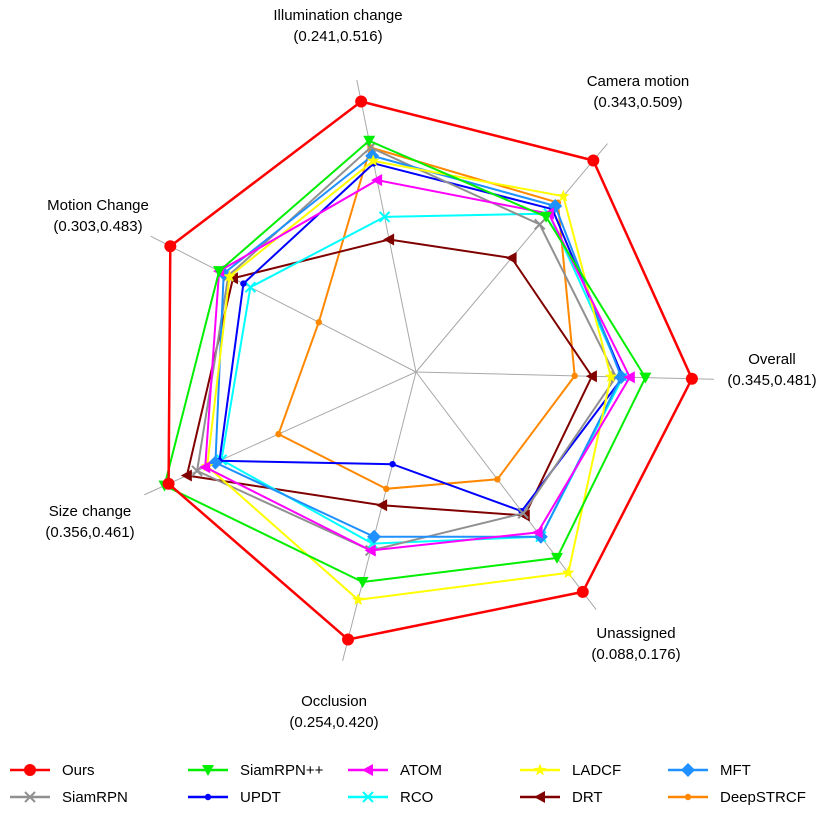 The image size is (830, 814). I want to click on point-drt-illumination-change, so click(389, 239).